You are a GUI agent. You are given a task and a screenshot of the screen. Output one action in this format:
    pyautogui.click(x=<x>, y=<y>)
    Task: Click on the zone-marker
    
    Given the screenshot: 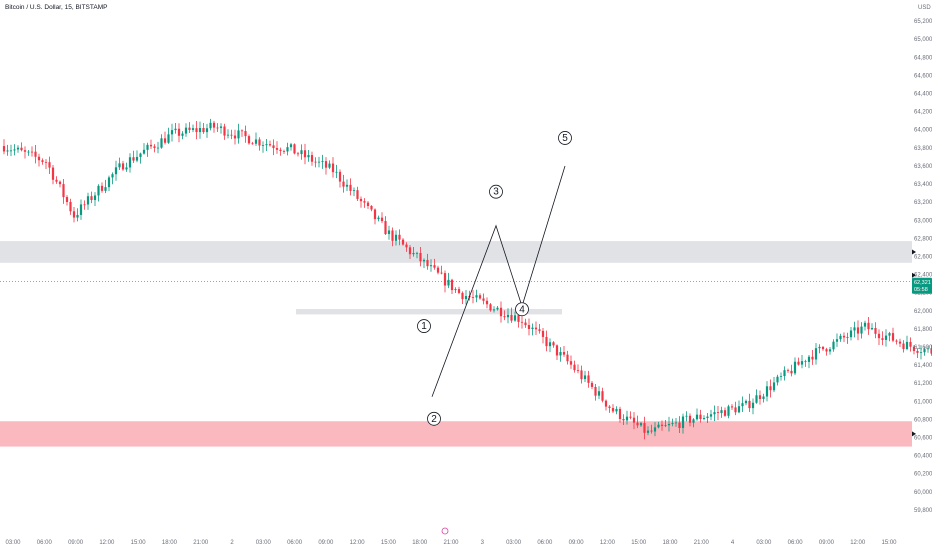 What is the action you would take?
    pyautogui.click(x=914, y=252)
    